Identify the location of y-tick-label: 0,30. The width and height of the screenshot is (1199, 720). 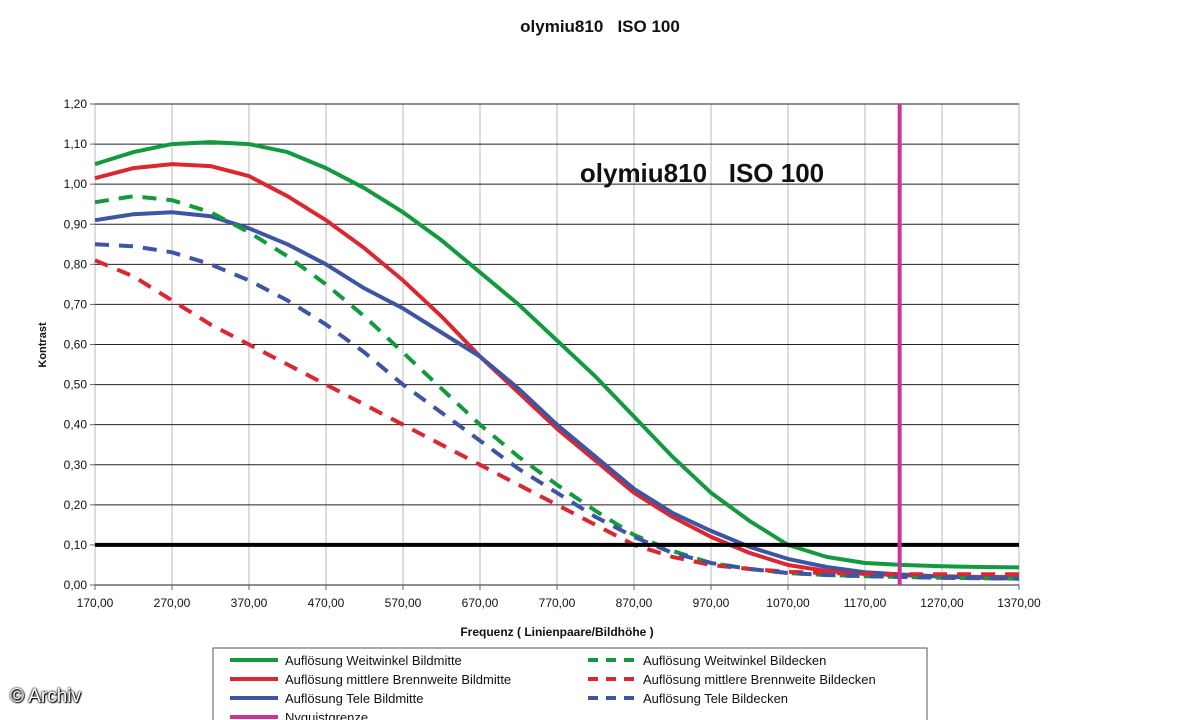
(76, 465).